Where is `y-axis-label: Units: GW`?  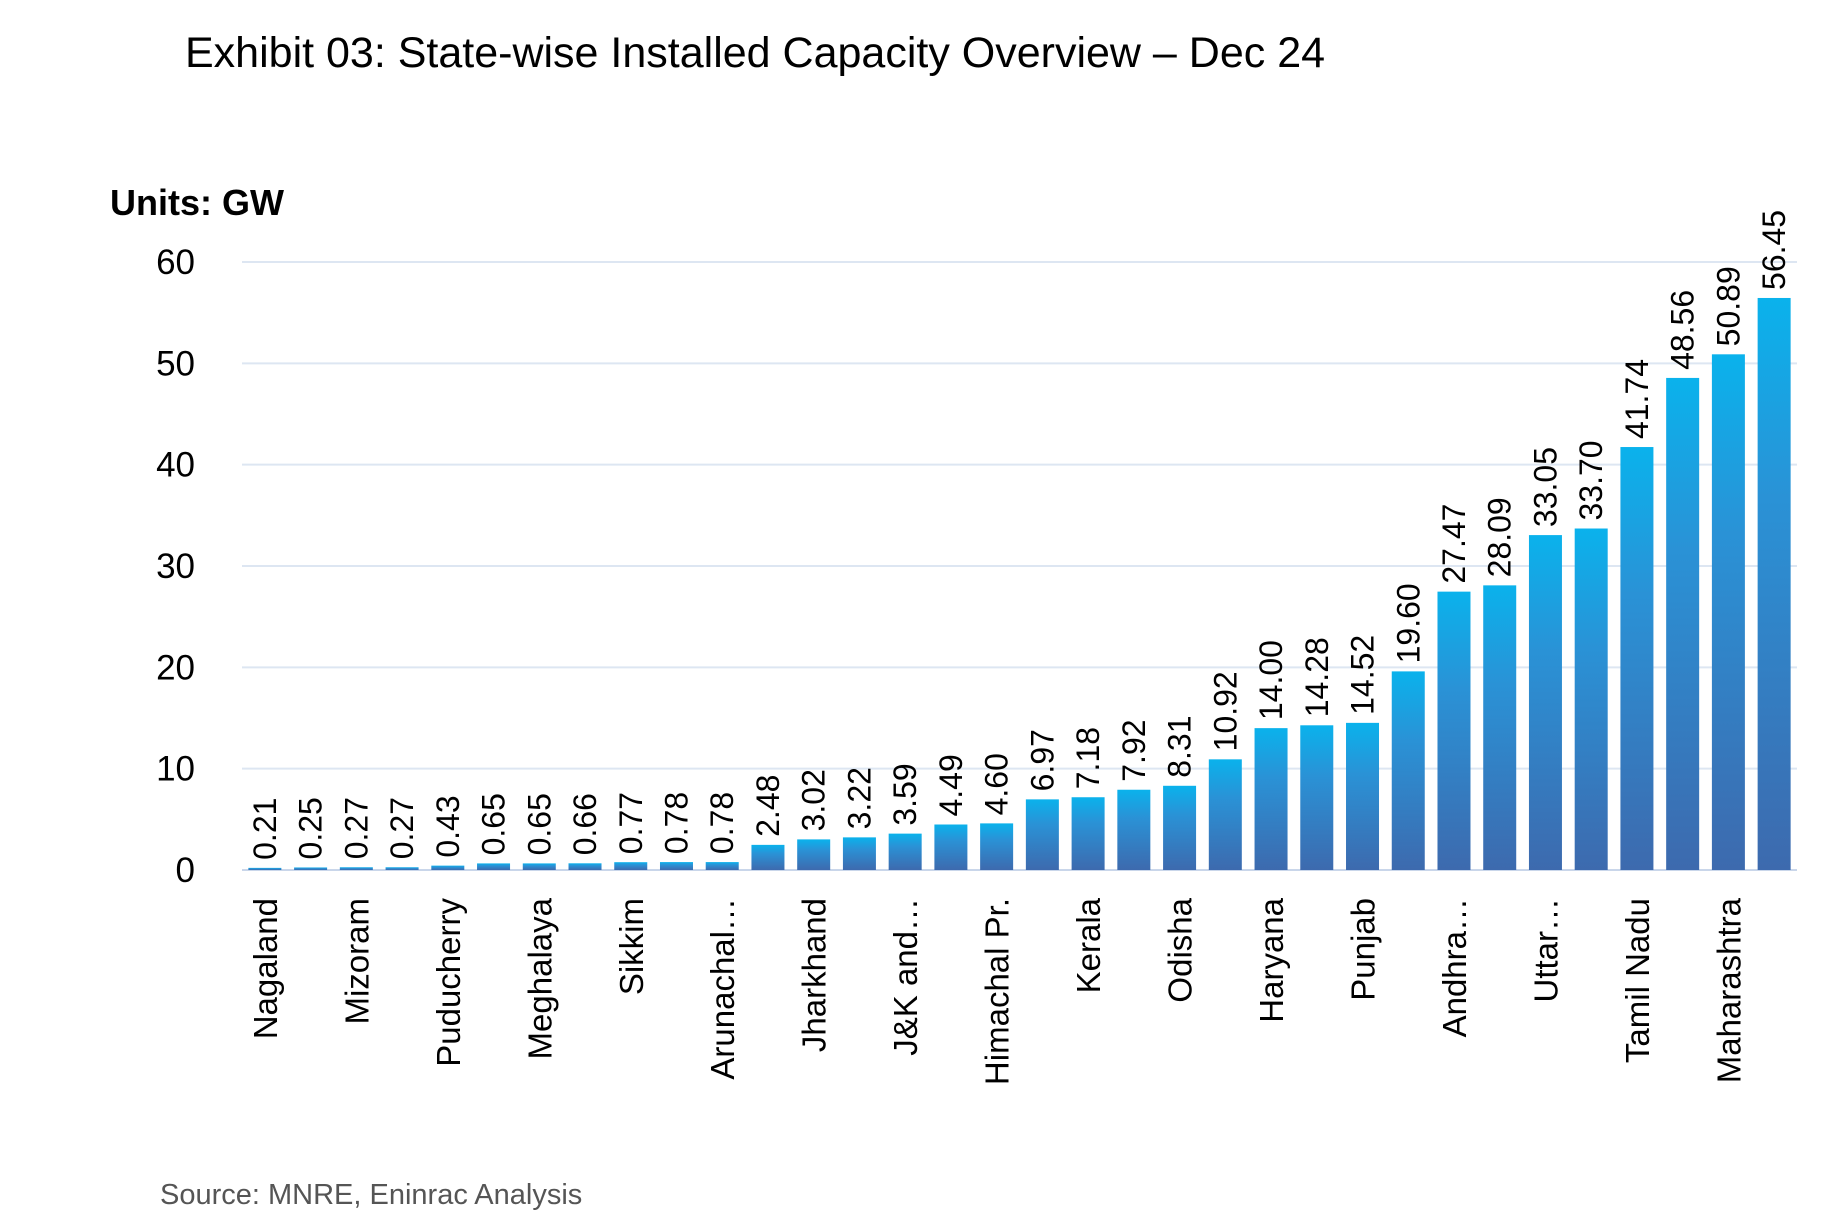 y-axis-label: Units: GW is located at coordinates (197, 202).